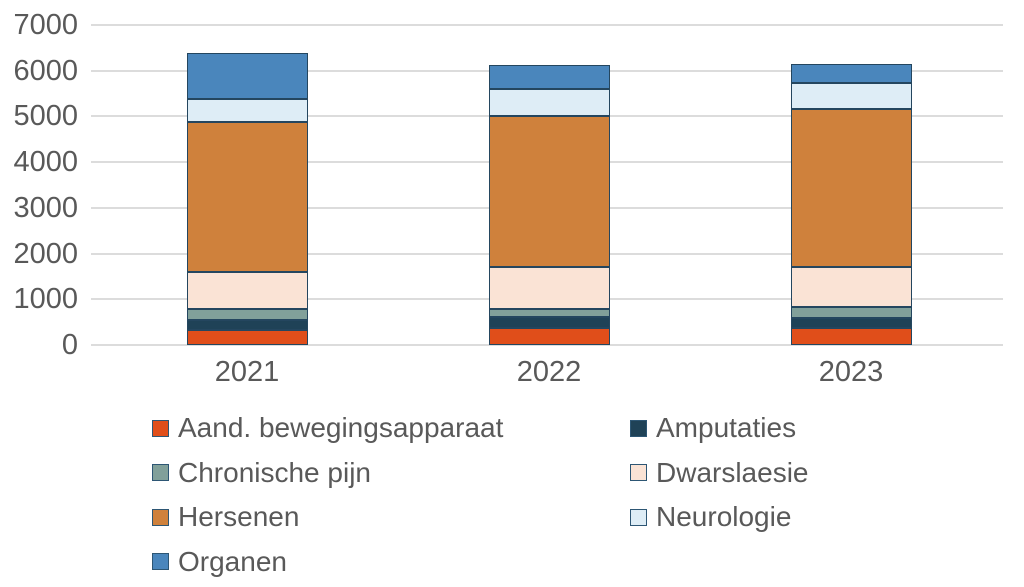  I want to click on y-axis-tick-label: 1000, so click(45, 299).